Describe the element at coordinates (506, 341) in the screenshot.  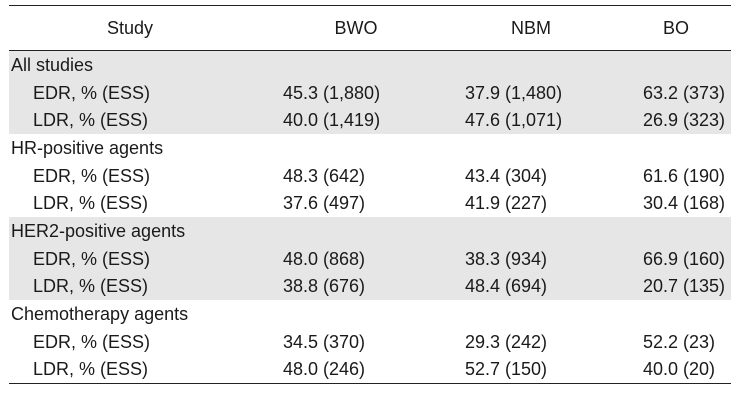
I see `cell-nbm: 29.3 (242)` at that location.